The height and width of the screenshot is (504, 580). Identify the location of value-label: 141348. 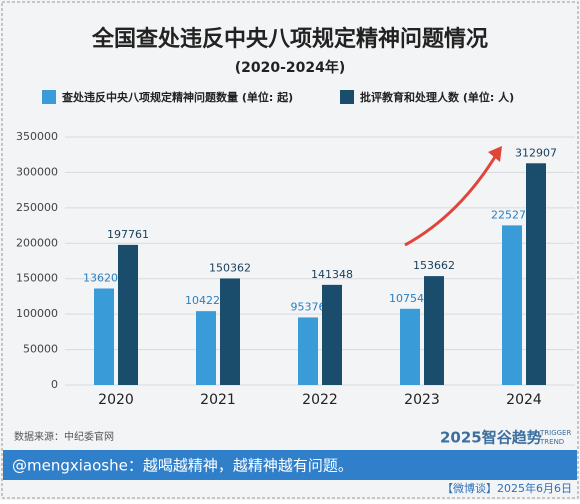
(332, 274).